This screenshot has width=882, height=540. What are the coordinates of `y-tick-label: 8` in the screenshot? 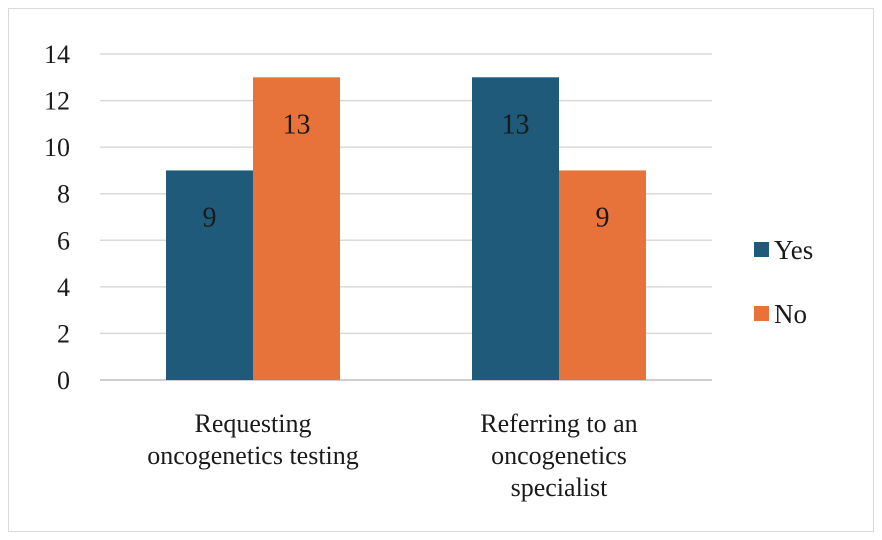 It's located at (63, 194).